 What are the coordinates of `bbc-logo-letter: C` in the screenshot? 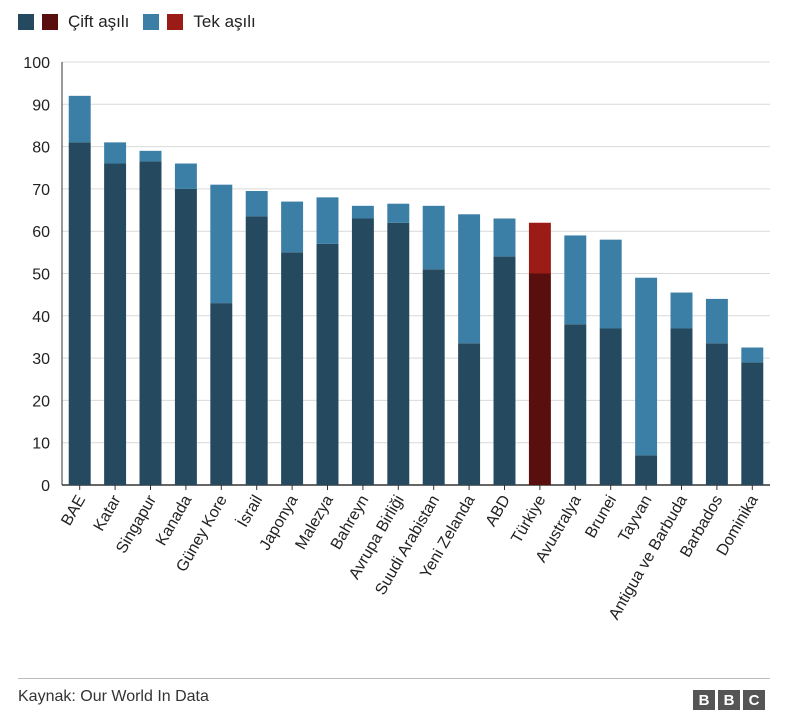 It's located at (754, 700).